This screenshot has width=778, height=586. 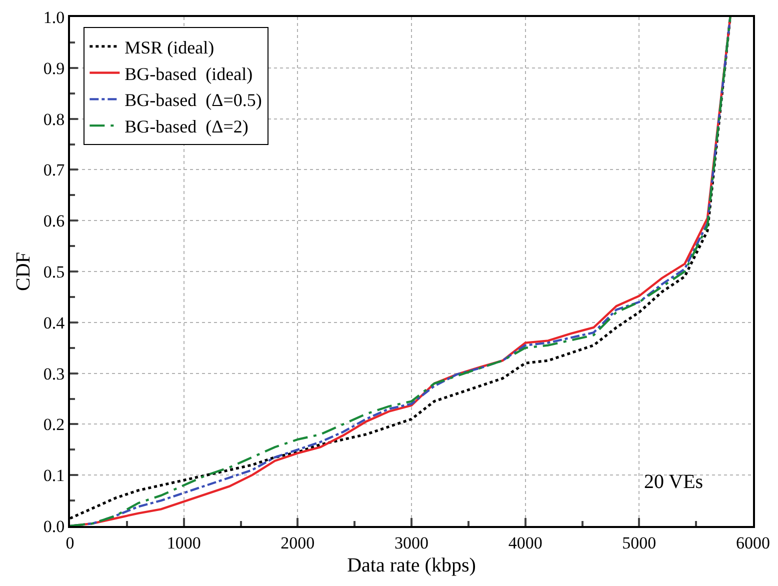 I want to click on legend-label: BG-based (Δ=0.5), so click(x=193, y=100).